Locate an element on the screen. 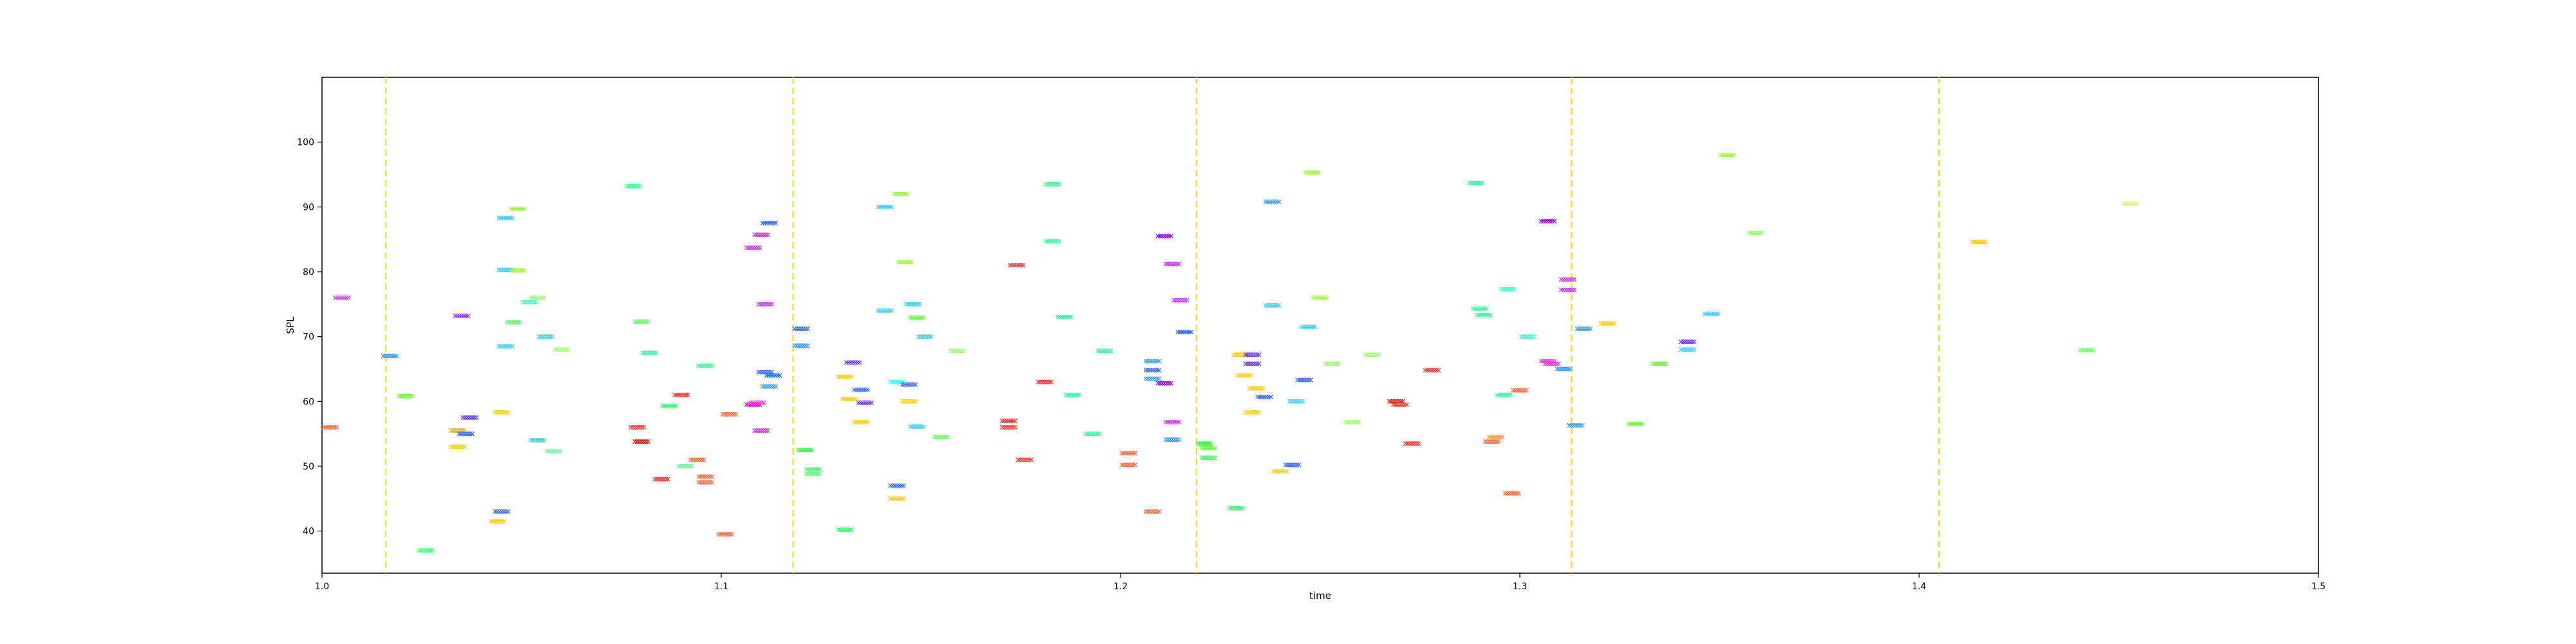 The width and height of the screenshot is (2576, 644). y-tick-label: 60 is located at coordinates (309, 402).